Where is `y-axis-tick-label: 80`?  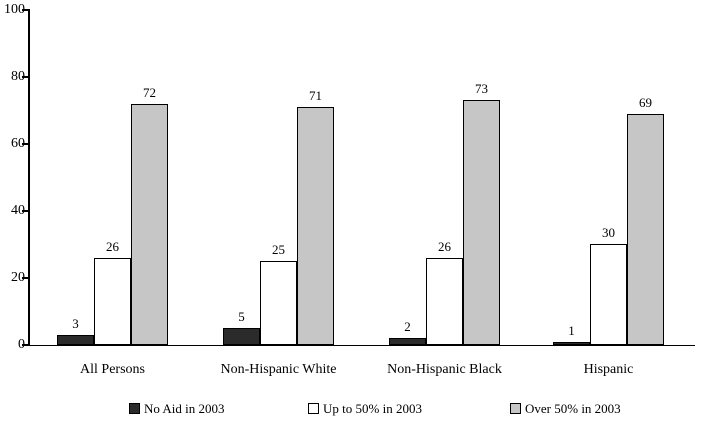
y-axis-tick-label: 80 is located at coordinates (18, 76).